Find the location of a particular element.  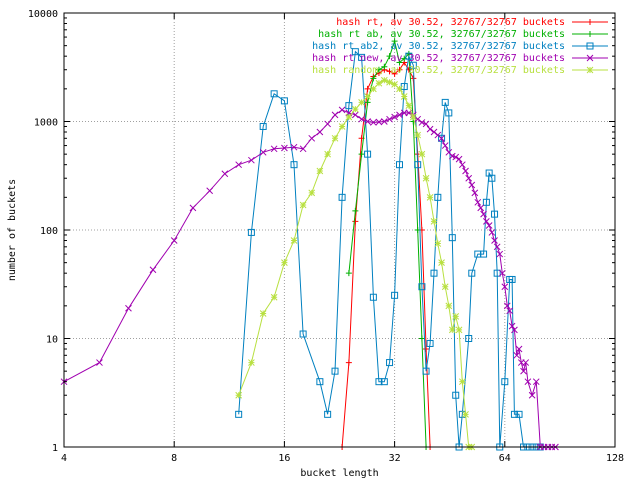

y-tick-label: 1 is located at coordinates (55, 448).